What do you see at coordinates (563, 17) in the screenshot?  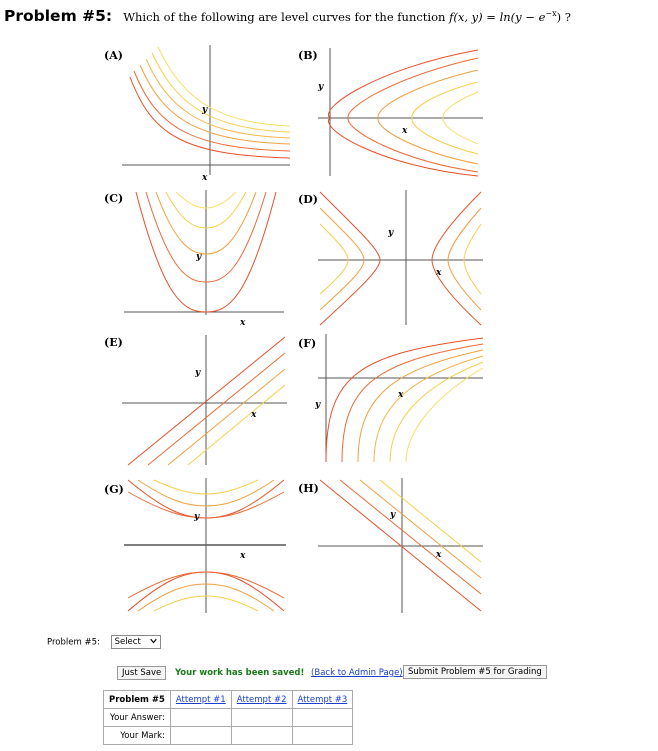 I see `function-close: ) ?` at bounding box center [563, 17].